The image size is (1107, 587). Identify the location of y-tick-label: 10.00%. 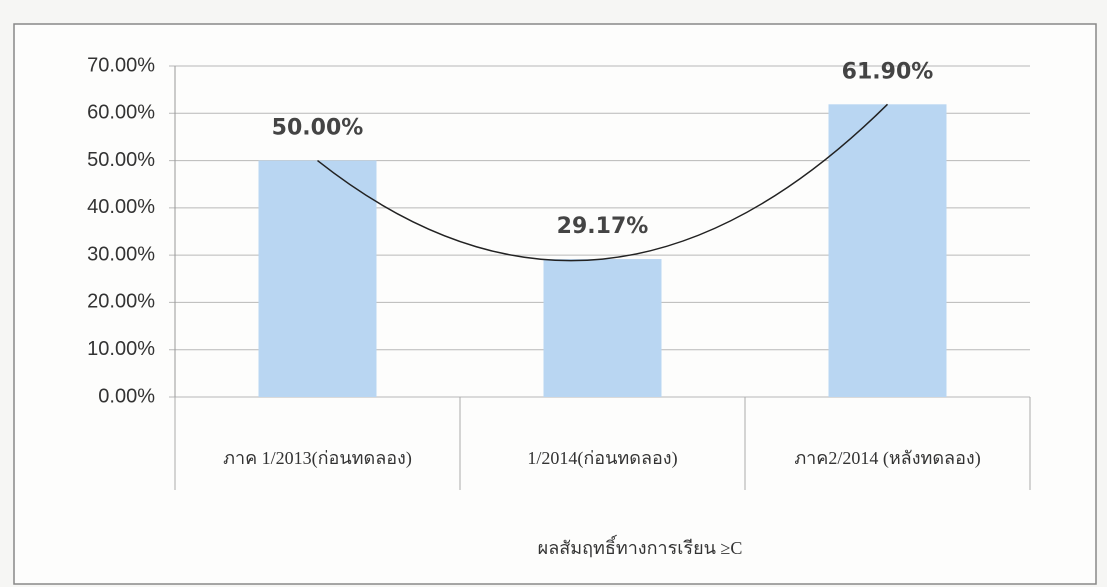
(121, 349).